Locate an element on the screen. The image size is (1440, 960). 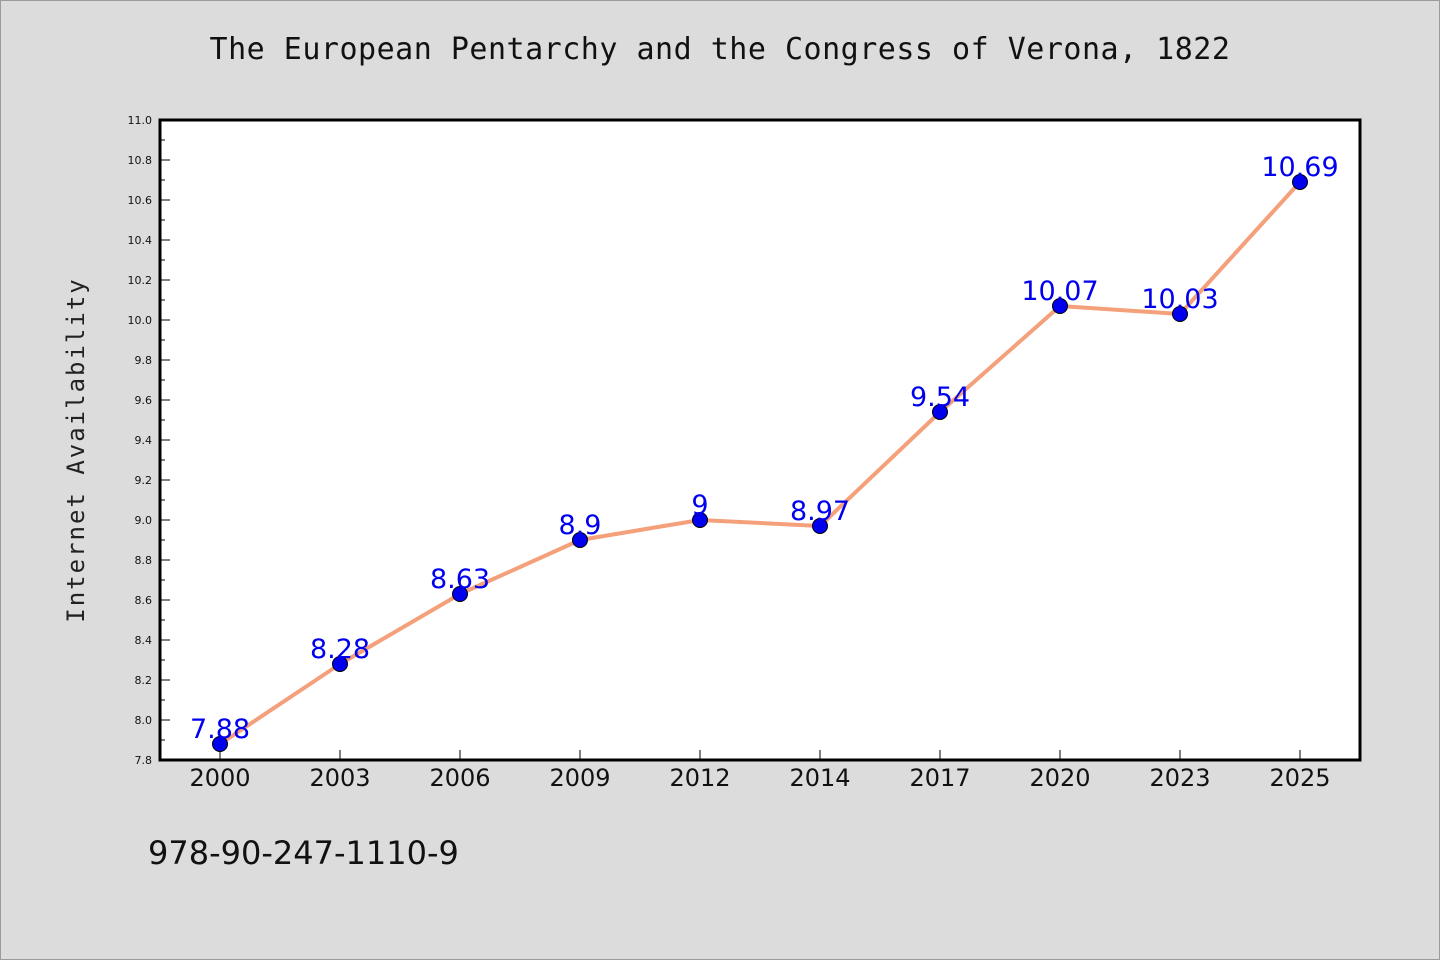
y-tick-label: 8.4 is located at coordinates (144, 640).